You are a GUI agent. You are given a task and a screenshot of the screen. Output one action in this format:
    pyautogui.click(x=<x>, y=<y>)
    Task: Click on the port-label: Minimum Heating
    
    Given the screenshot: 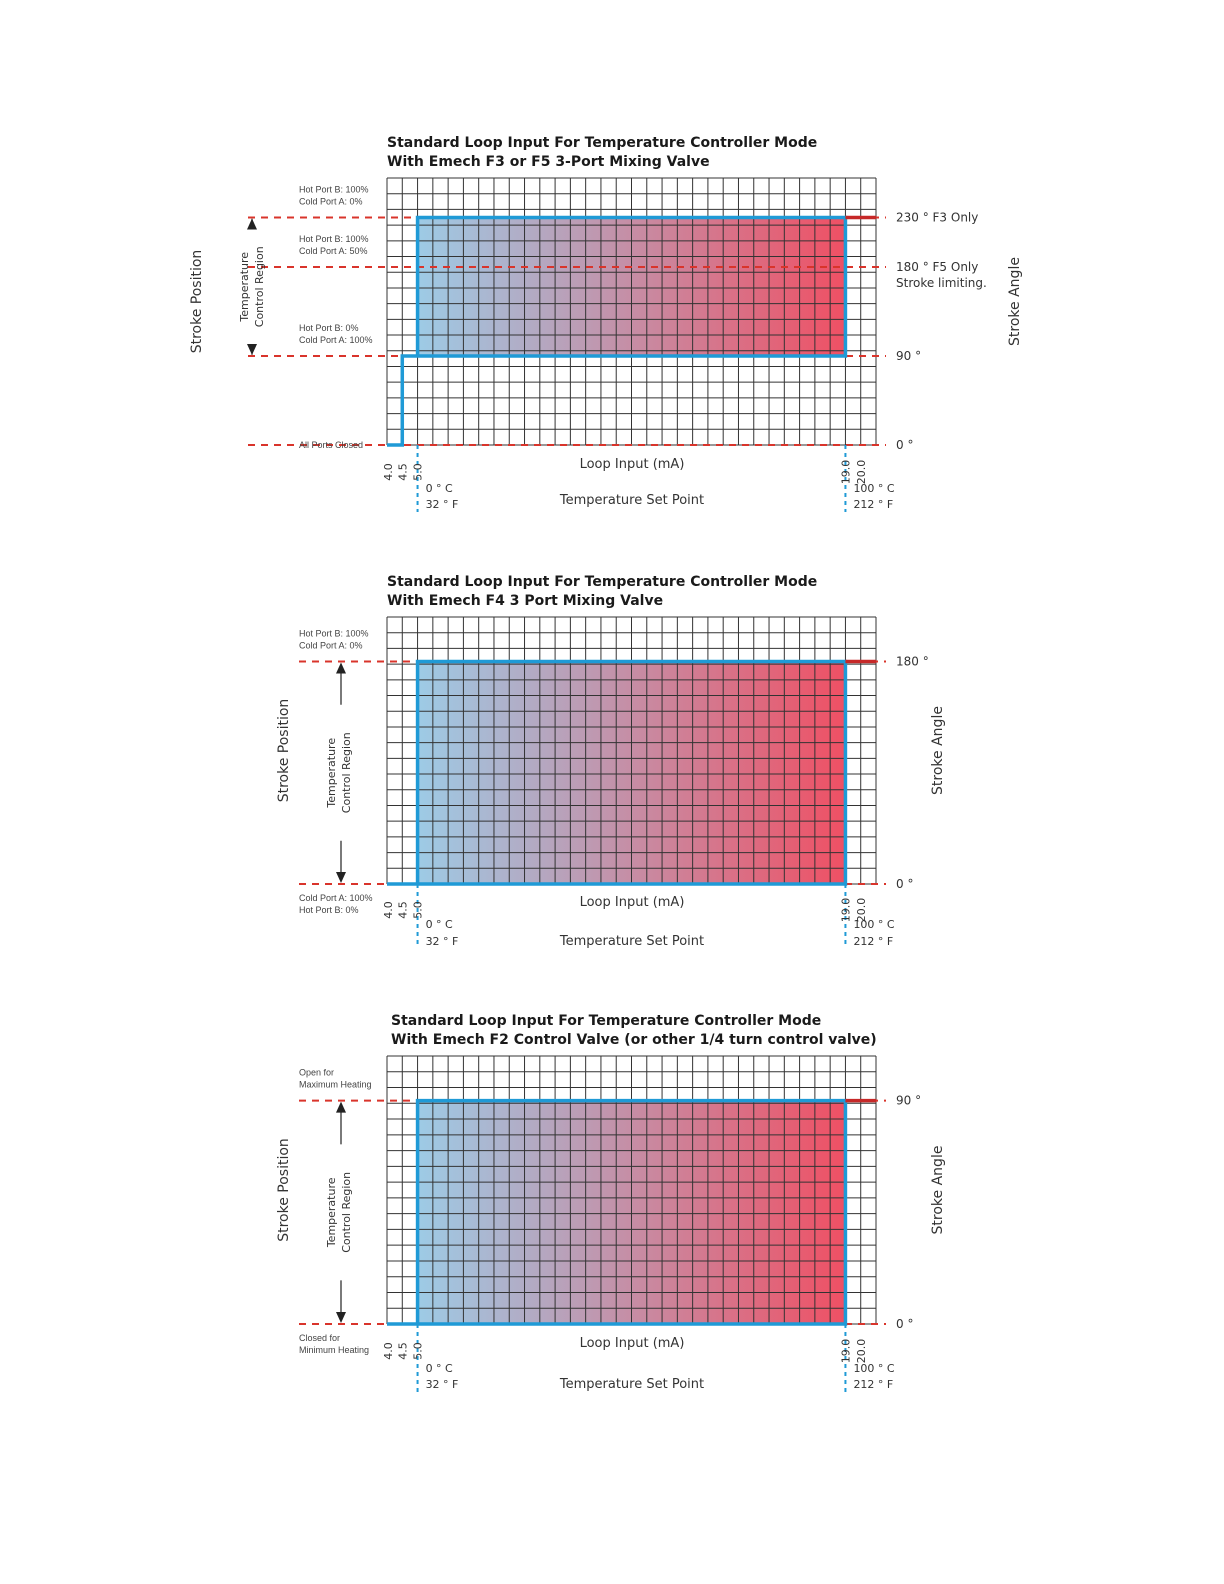 What is the action you would take?
    pyautogui.click(x=334, y=1350)
    